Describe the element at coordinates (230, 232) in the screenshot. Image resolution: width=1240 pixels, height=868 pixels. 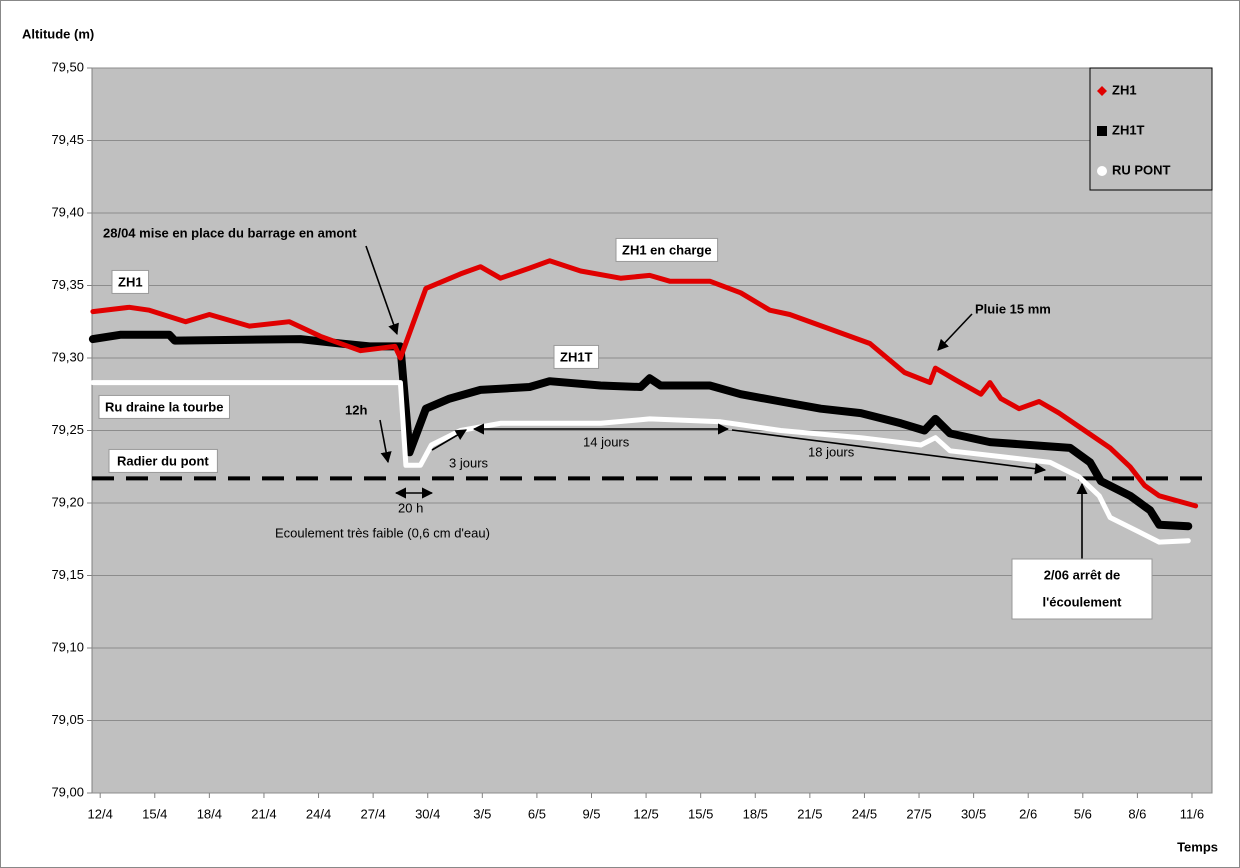
I see `annotation: 28/04 mise en place du barrage en amont` at that location.